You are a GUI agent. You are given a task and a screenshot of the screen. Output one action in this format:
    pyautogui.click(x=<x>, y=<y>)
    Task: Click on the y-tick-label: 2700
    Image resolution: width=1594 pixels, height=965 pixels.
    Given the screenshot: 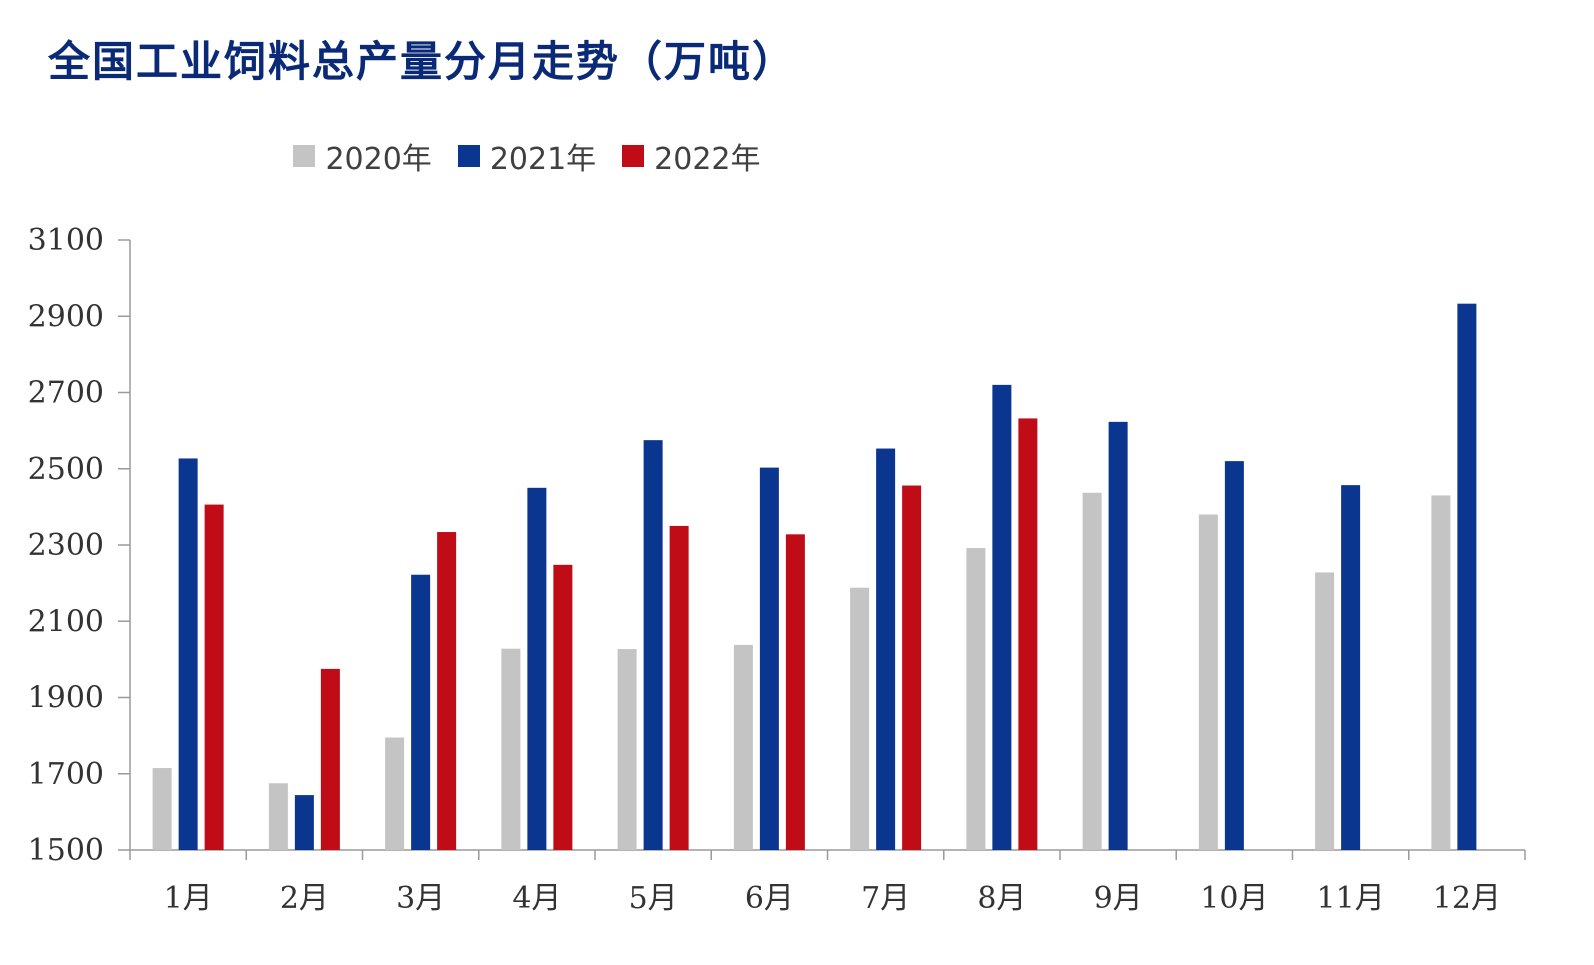 What is the action you would take?
    pyautogui.click(x=66, y=393)
    